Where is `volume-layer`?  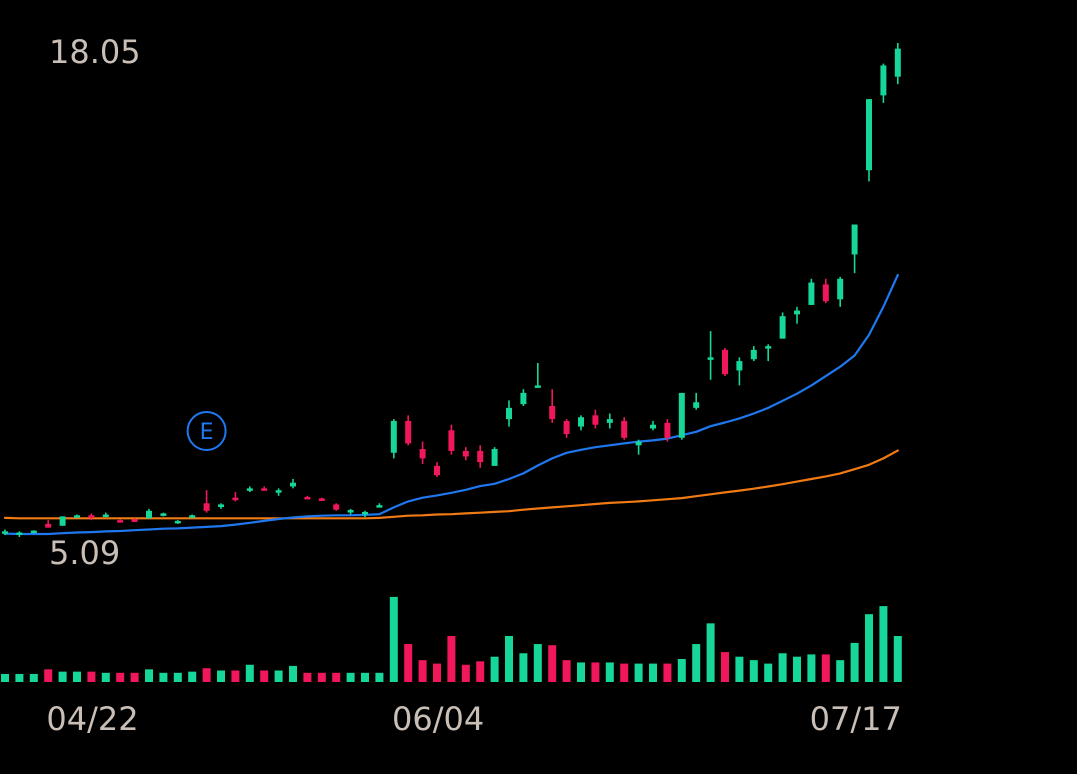 volume-layer is located at coordinates (451, 639).